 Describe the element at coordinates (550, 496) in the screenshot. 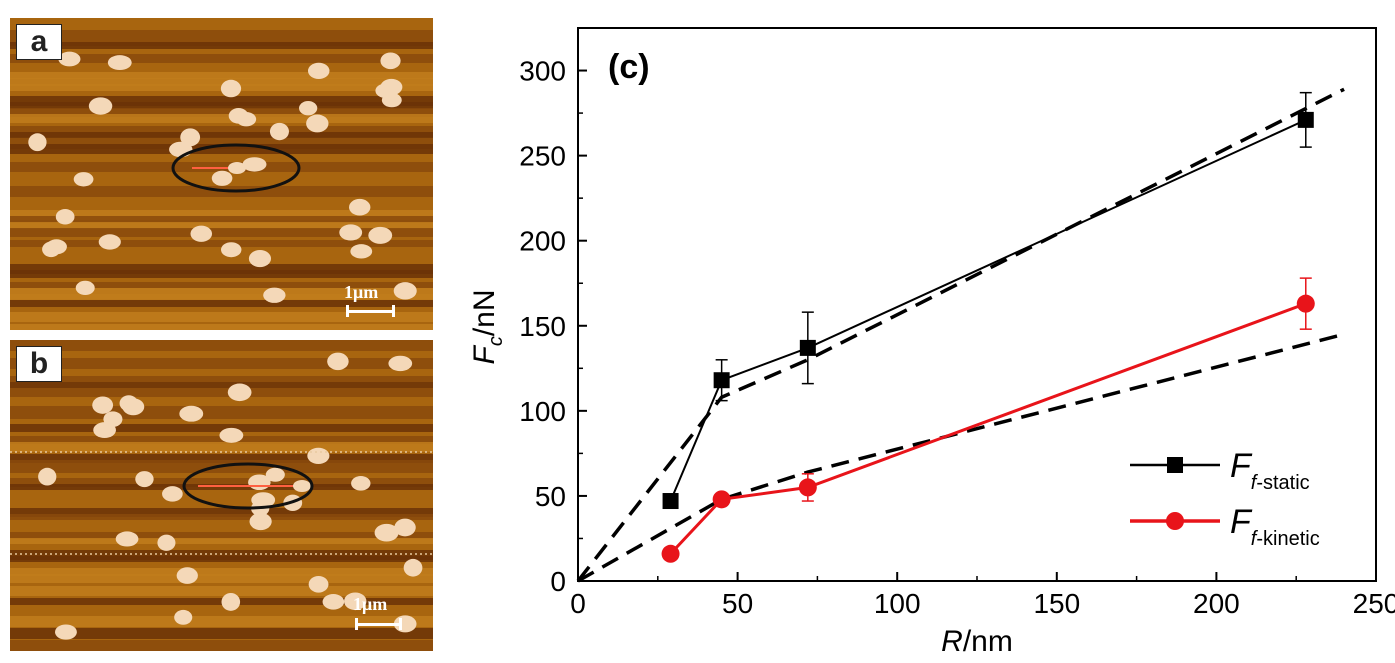

I see `y-tick-label: 50` at that location.